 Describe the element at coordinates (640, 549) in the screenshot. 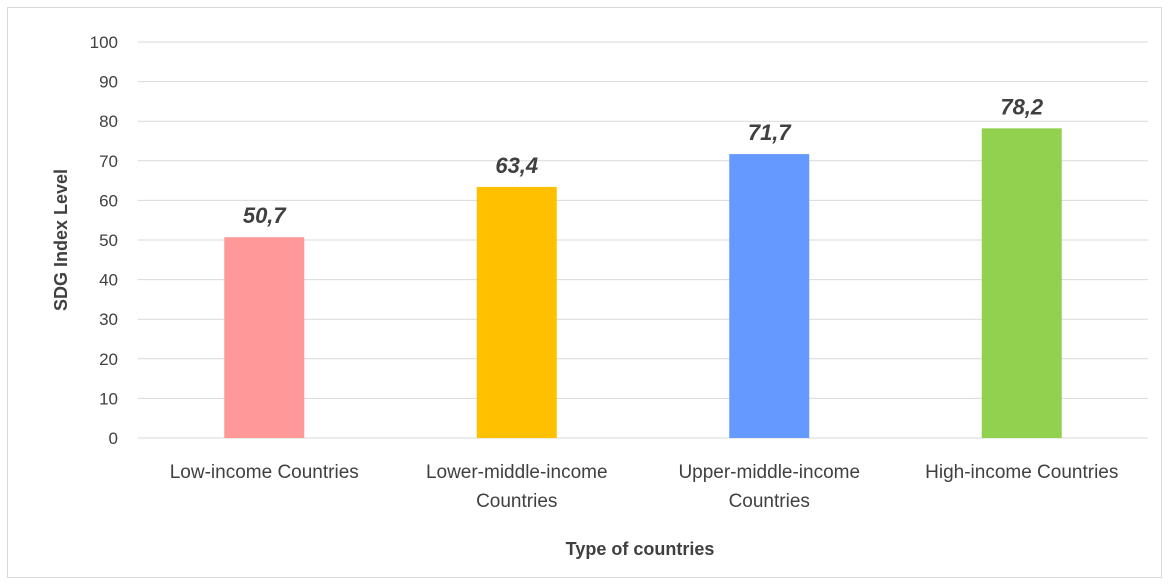

I see `x-axis-title: Type of countries` at that location.